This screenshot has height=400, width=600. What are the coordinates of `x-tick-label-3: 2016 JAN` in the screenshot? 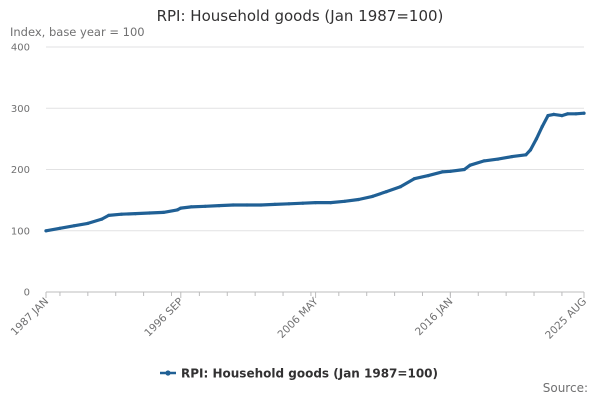 It's located at (434, 317).